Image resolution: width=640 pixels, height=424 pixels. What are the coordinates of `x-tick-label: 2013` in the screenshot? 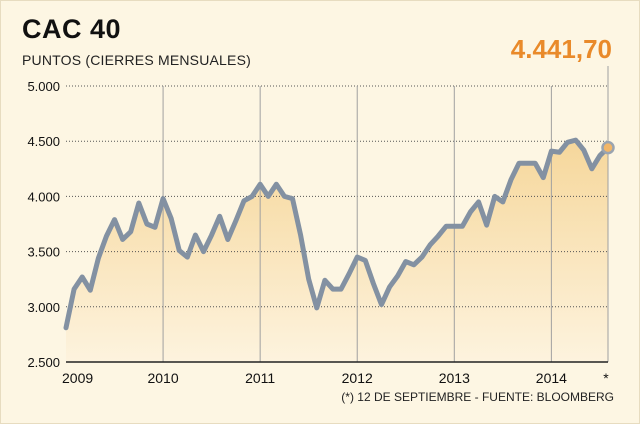 It's located at (454, 378).